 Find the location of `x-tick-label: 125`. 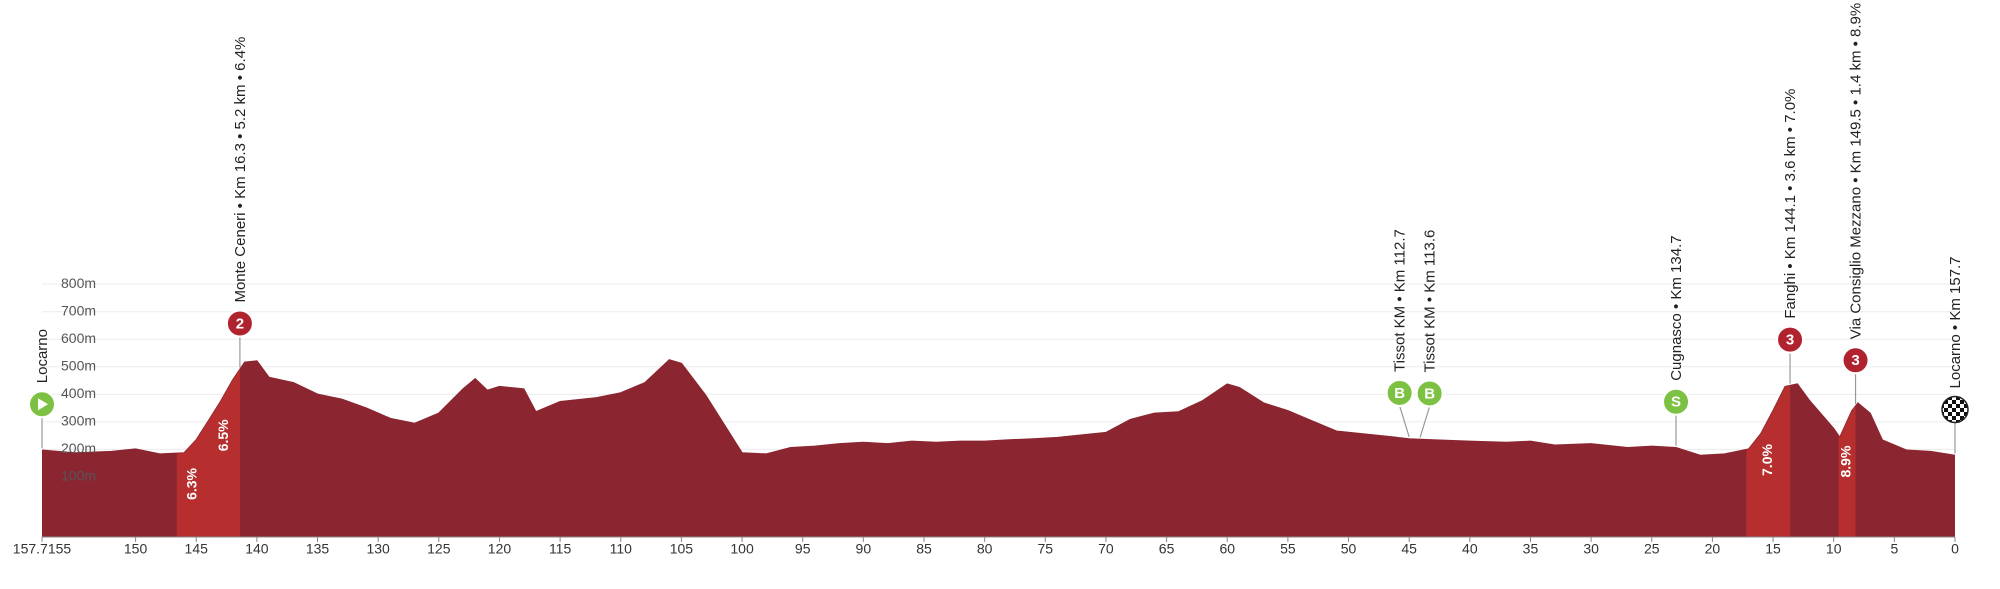

x-tick-label: 125 is located at coordinates (439, 549).